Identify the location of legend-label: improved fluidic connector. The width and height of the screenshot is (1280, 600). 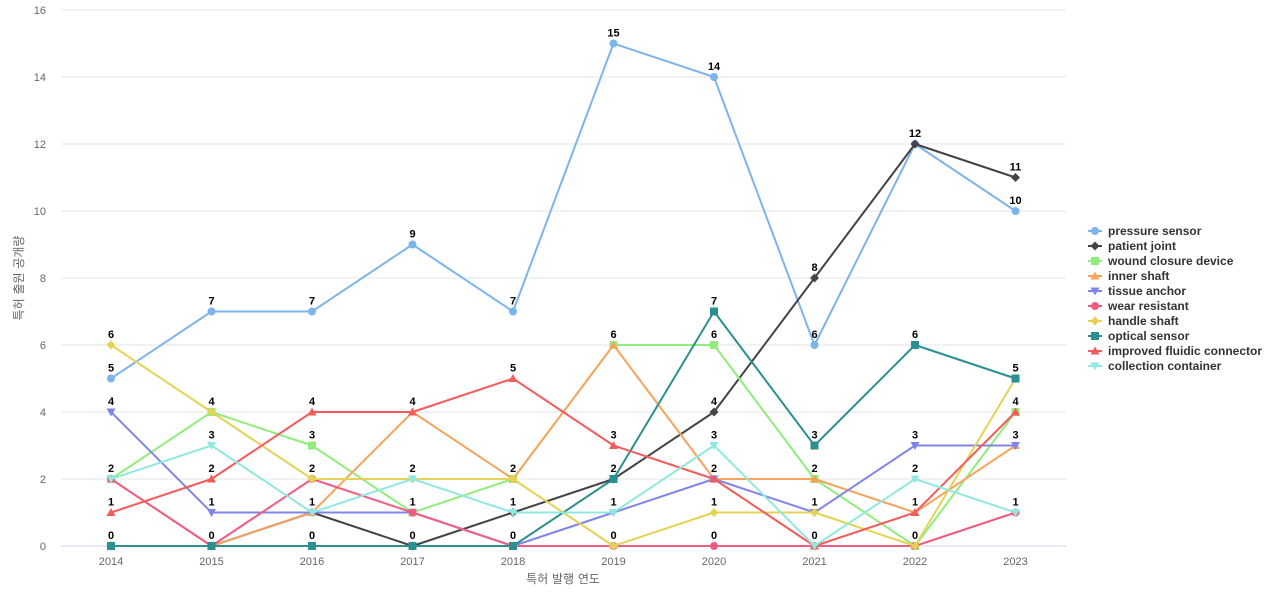
(1185, 351).